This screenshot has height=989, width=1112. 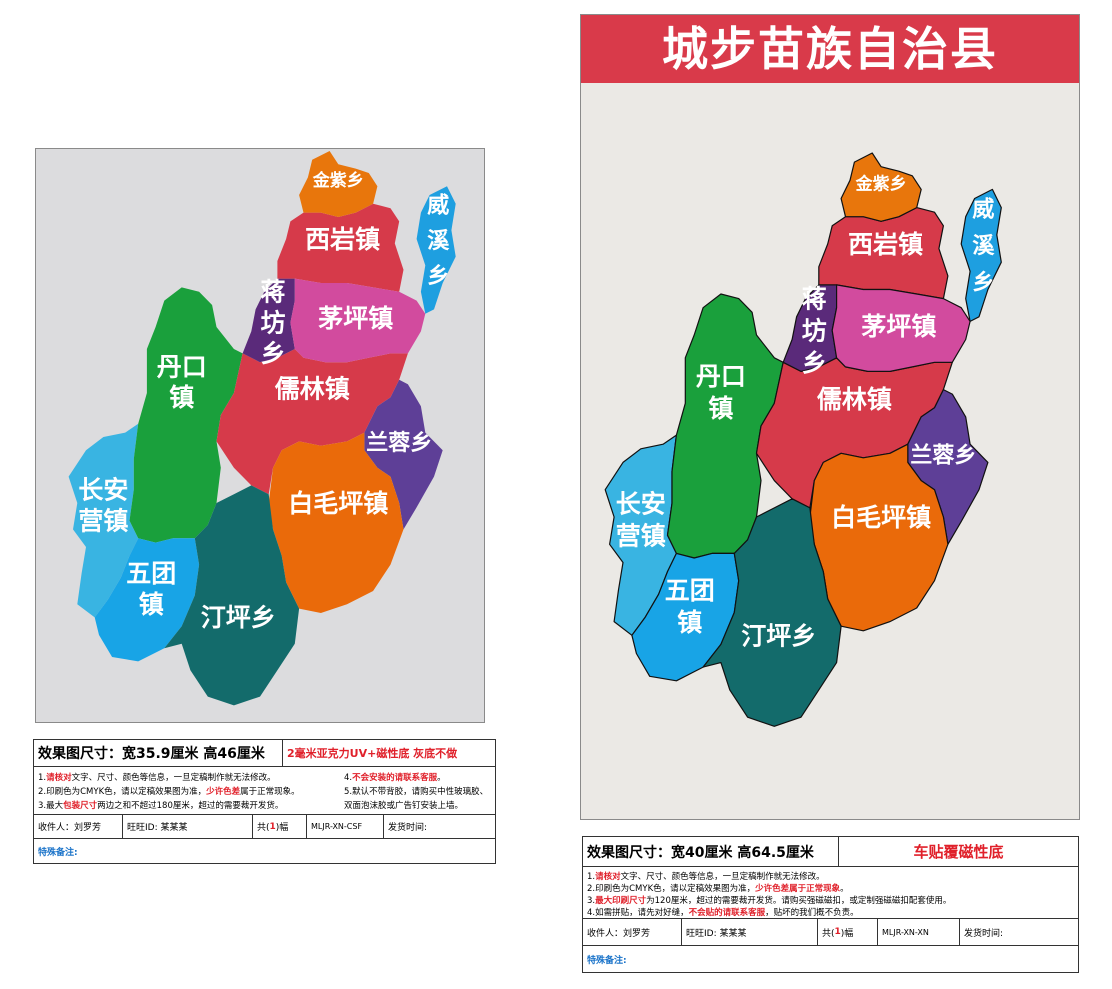 What do you see at coordinates (181, 397) in the screenshot?
I see `left-label-dankou-2: 镇` at bounding box center [181, 397].